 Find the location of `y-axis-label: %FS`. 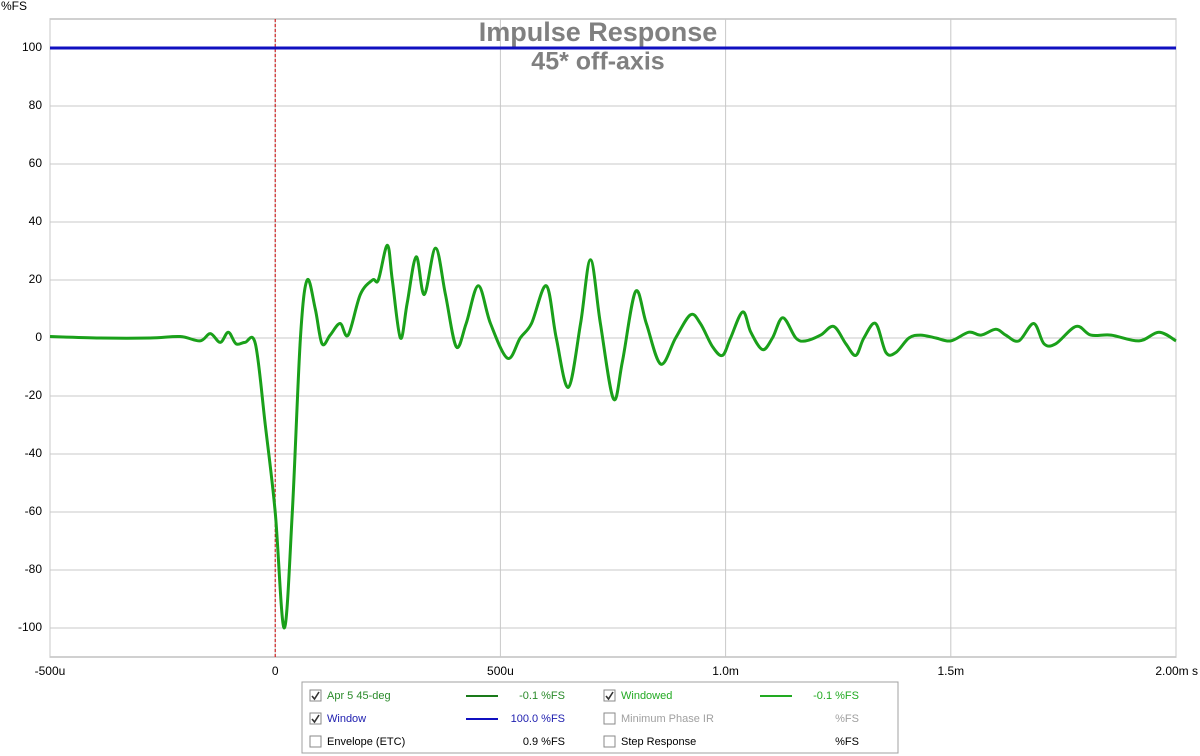

y-axis-label: %FS is located at coordinates (14, 6).